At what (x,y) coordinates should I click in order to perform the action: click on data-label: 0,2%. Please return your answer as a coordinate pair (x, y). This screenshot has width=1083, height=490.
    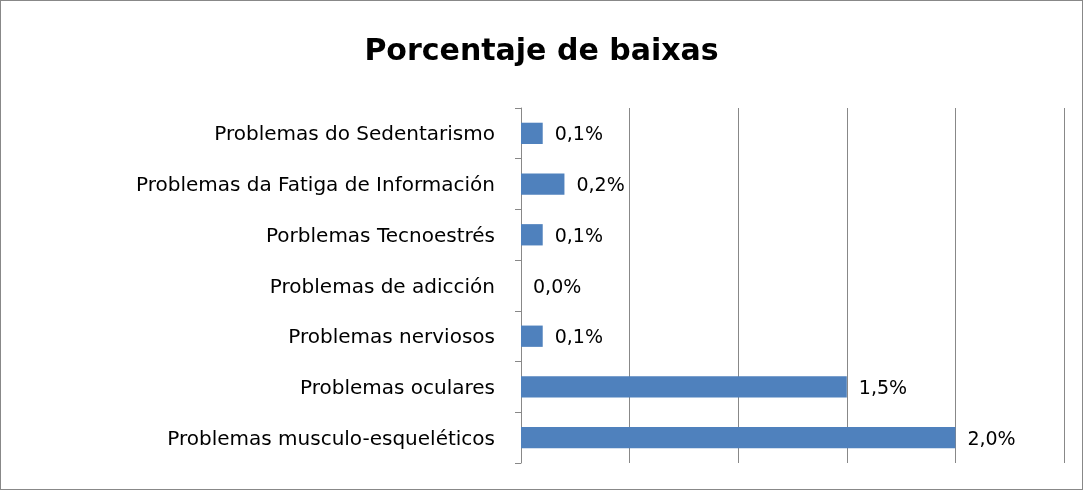
    Looking at the image, I should click on (600, 184).